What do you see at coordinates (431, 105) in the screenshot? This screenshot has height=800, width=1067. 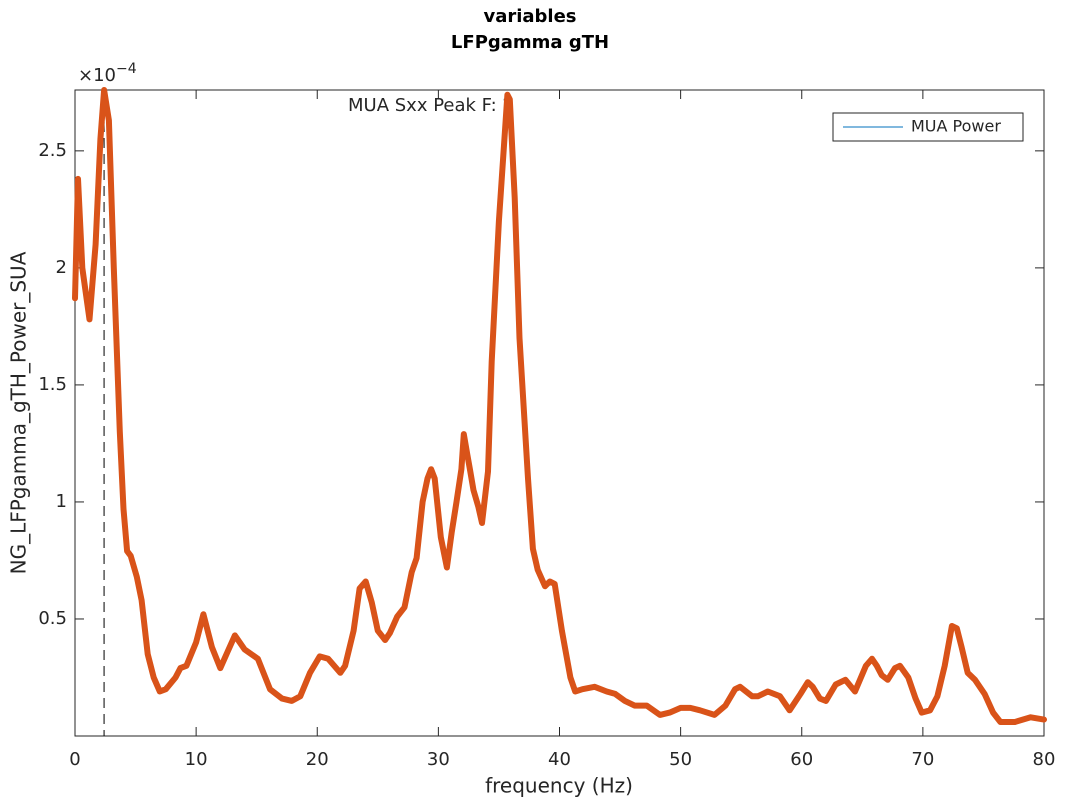 I see `annotation: MUA Sxx Peak F: 2` at bounding box center [431, 105].